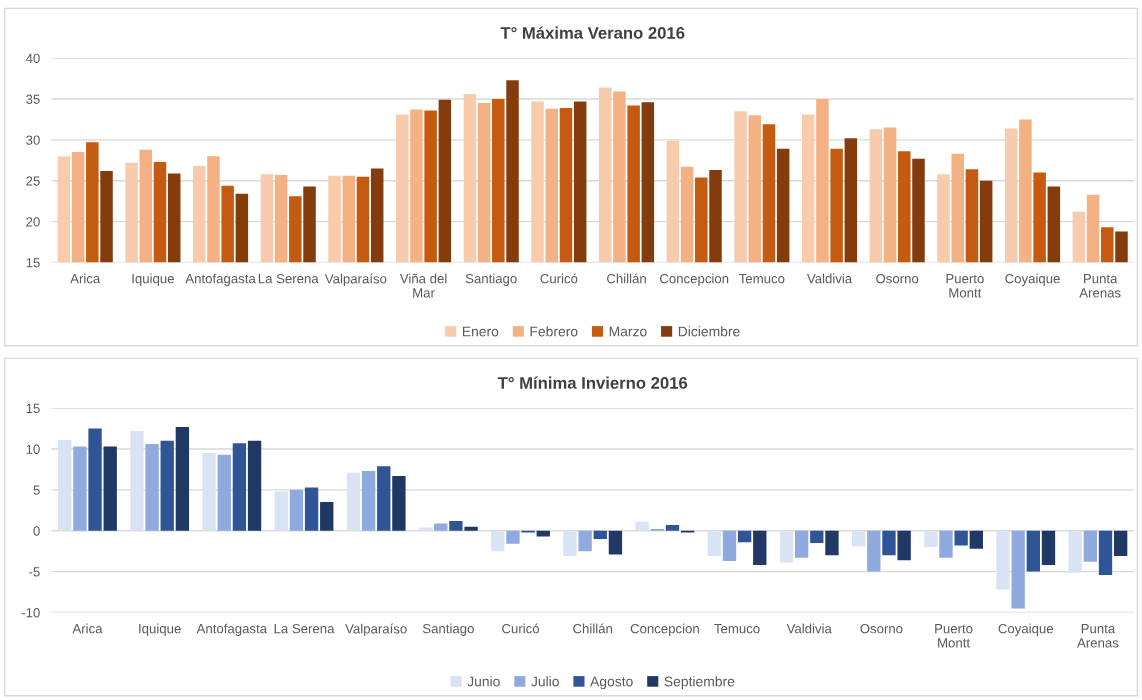 This screenshot has width=1142, height=700. What do you see at coordinates (709, 331) in the screenshot?
I see `legend-label: Diciembre` at bounding box center [709, 331].